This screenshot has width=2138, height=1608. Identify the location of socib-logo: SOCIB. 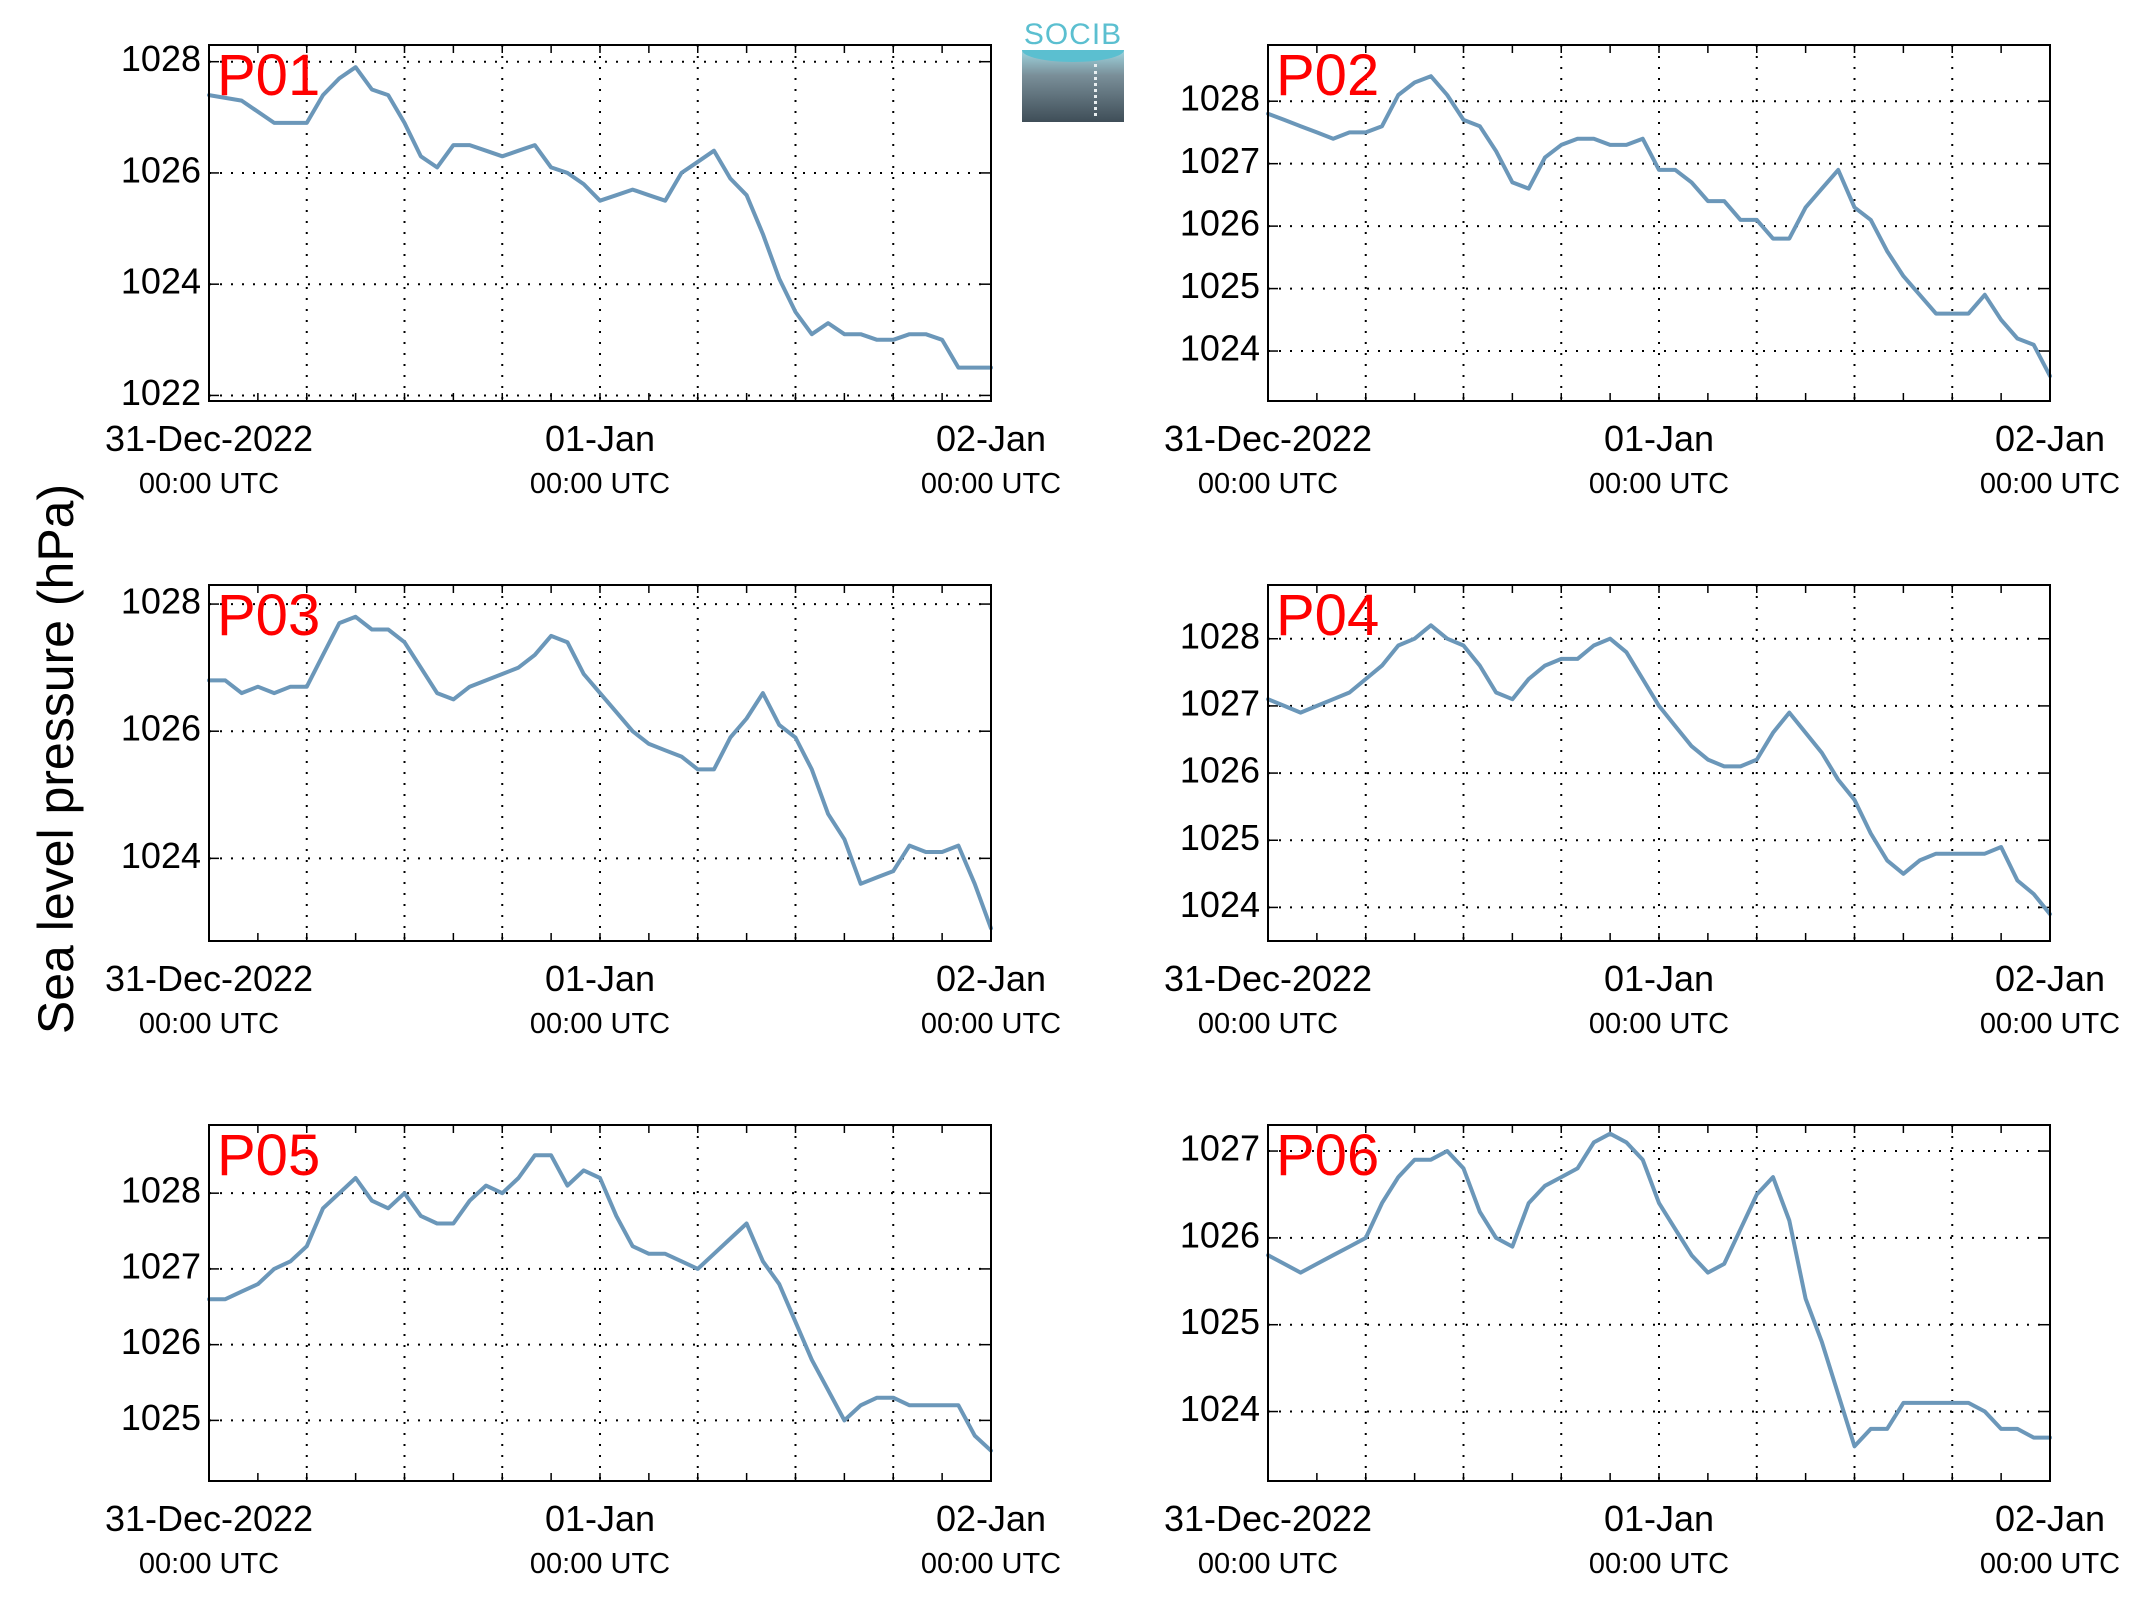
(1073, 70).